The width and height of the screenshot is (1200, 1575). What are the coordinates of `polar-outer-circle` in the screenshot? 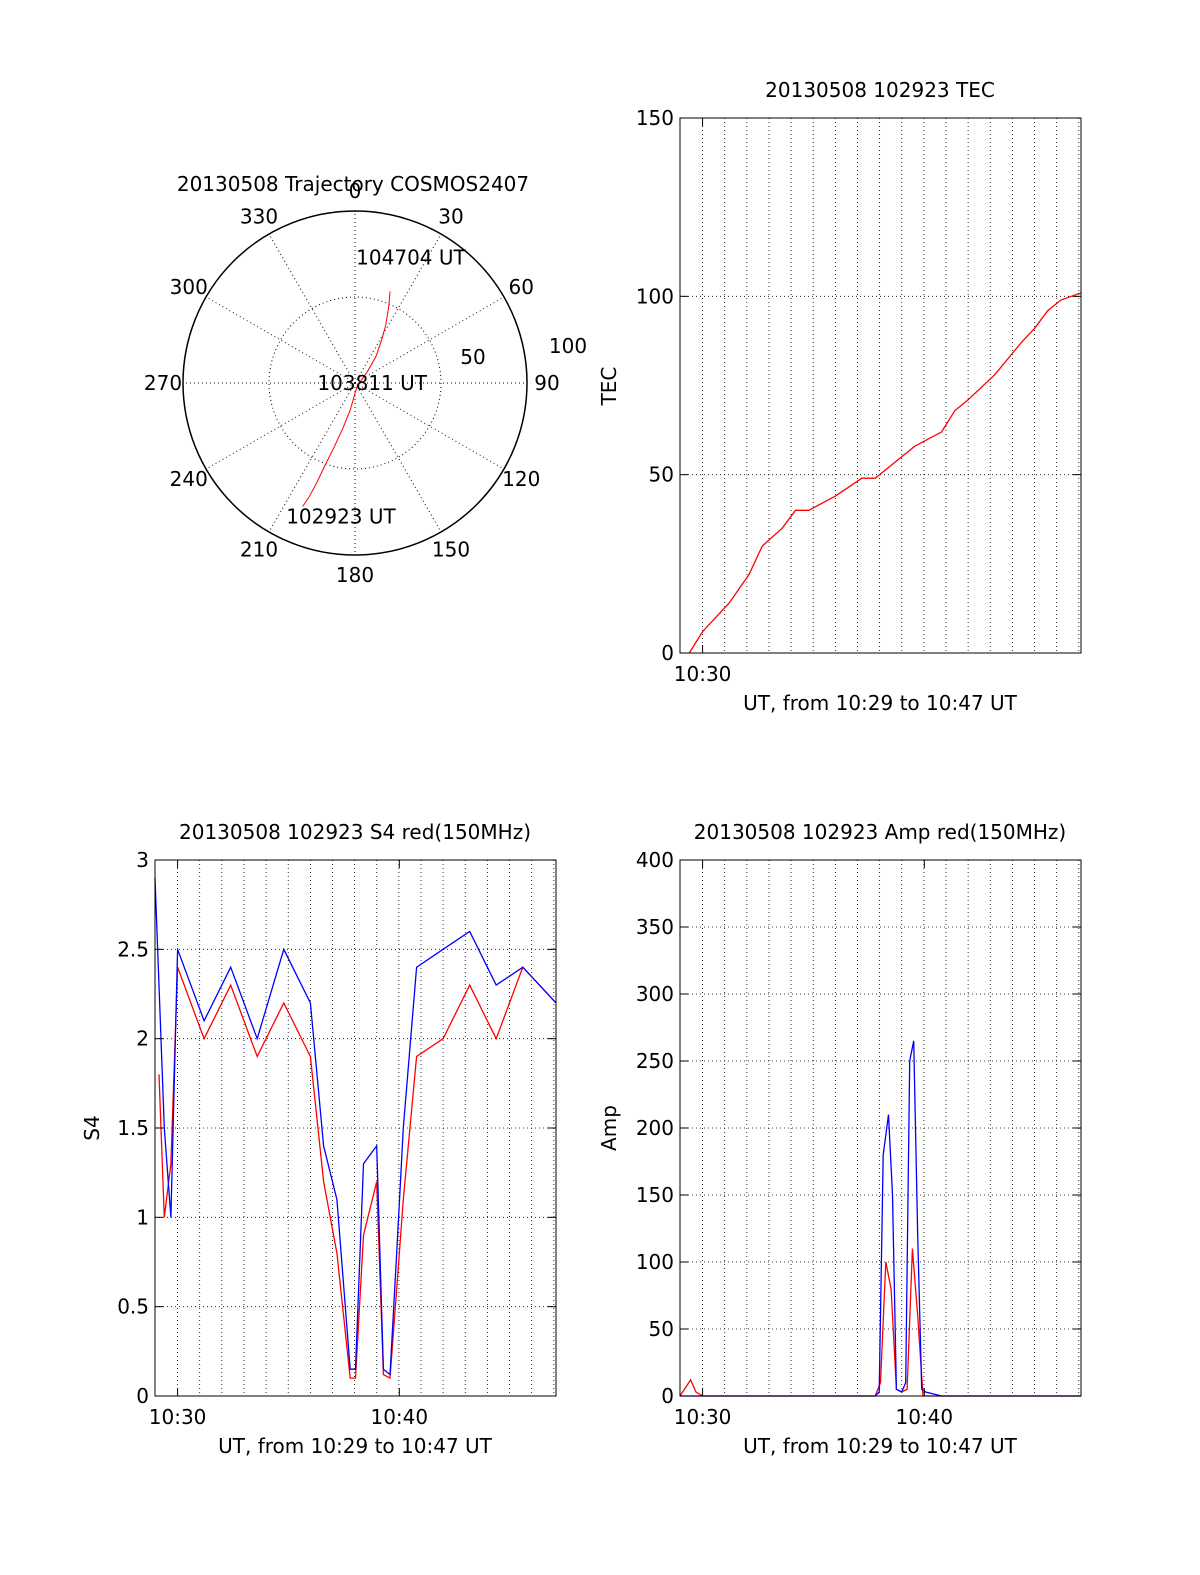 It's located at (355, 383).